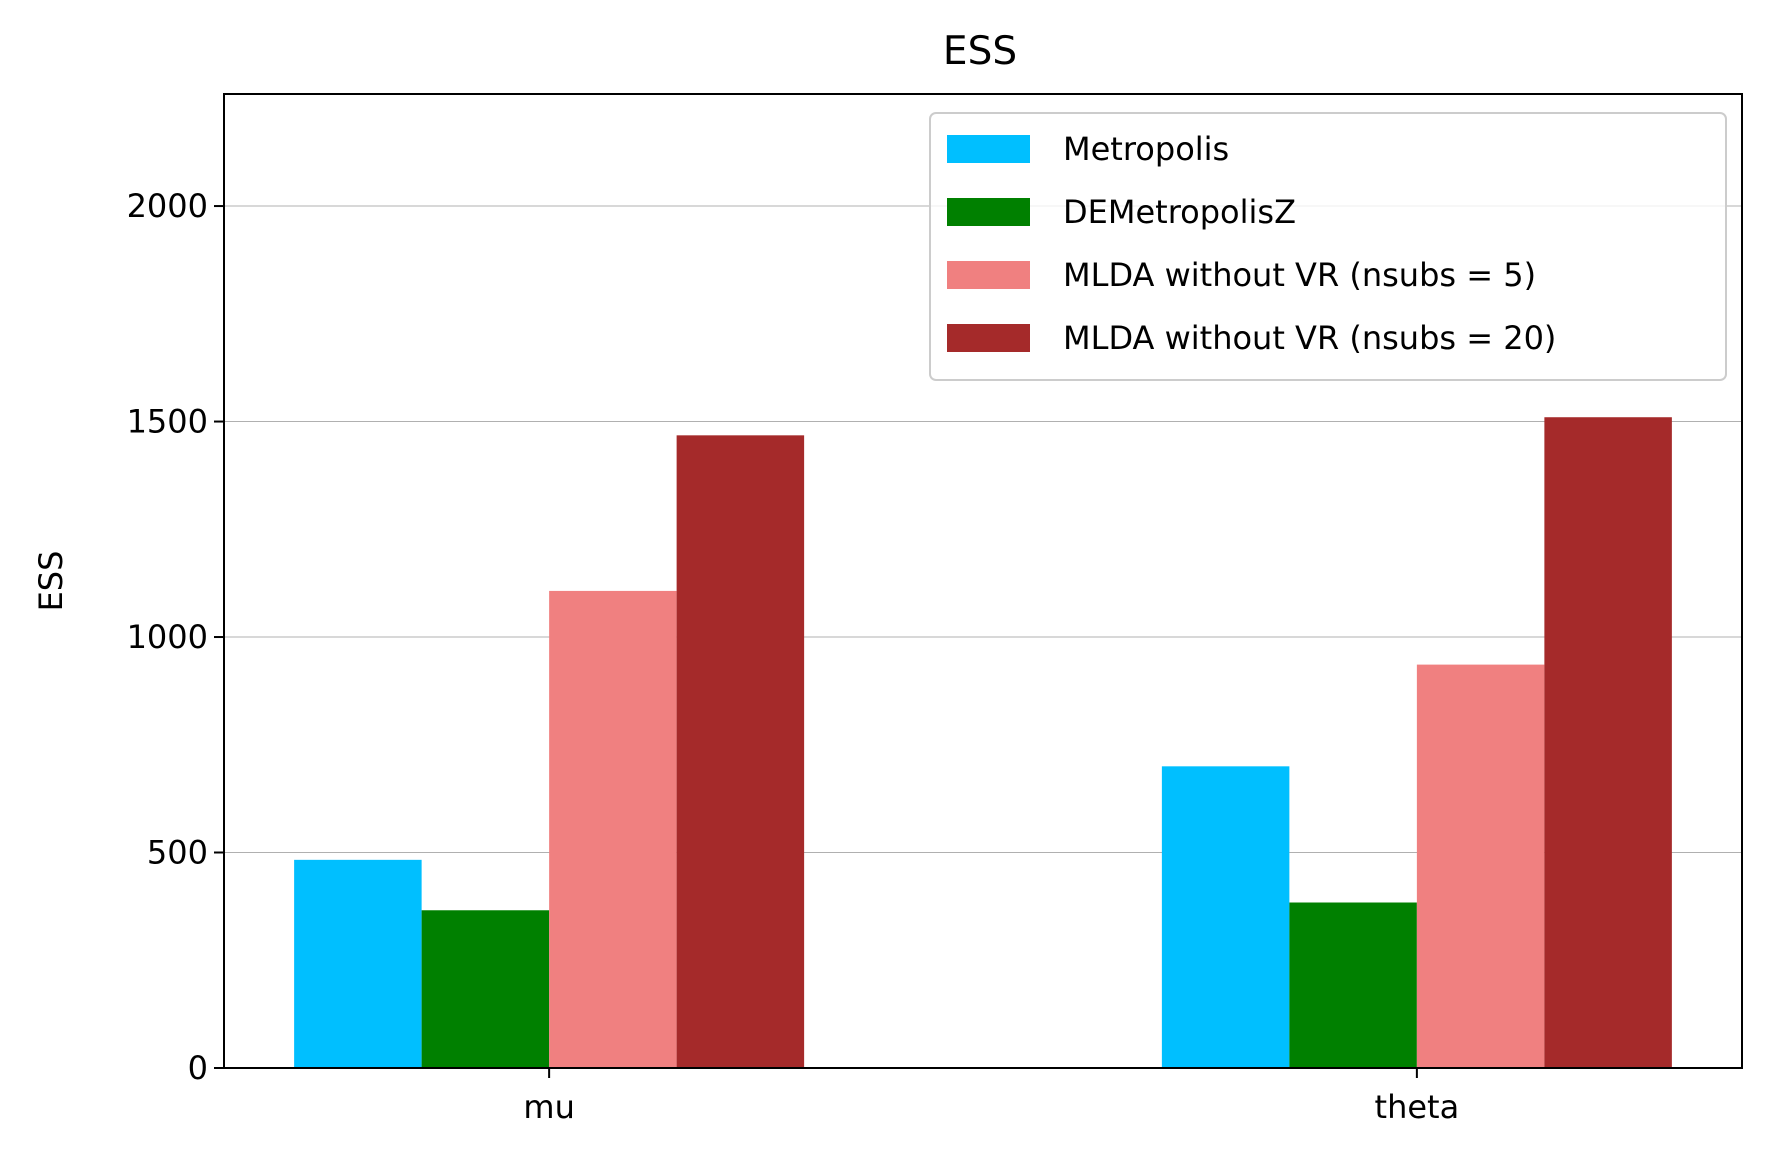  I want to click on x-tick-label: mu, so click(548, 1107).